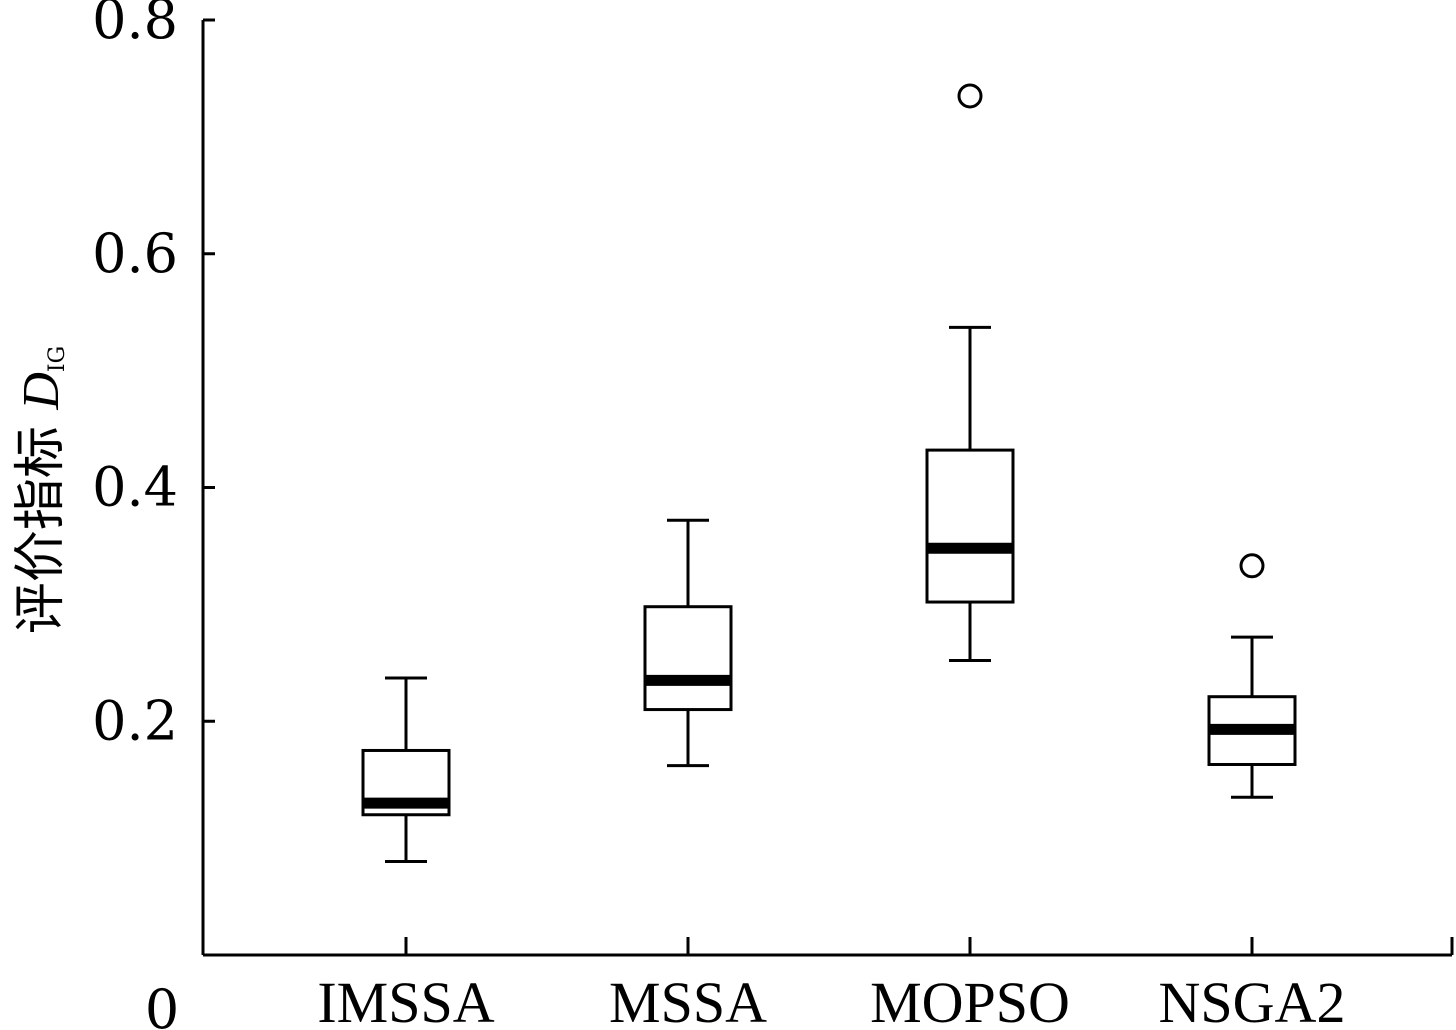  Describe the element at coordinates (970, 1000) in the screenshot. I see `x-tick-label-2: MOPSO` at that location.